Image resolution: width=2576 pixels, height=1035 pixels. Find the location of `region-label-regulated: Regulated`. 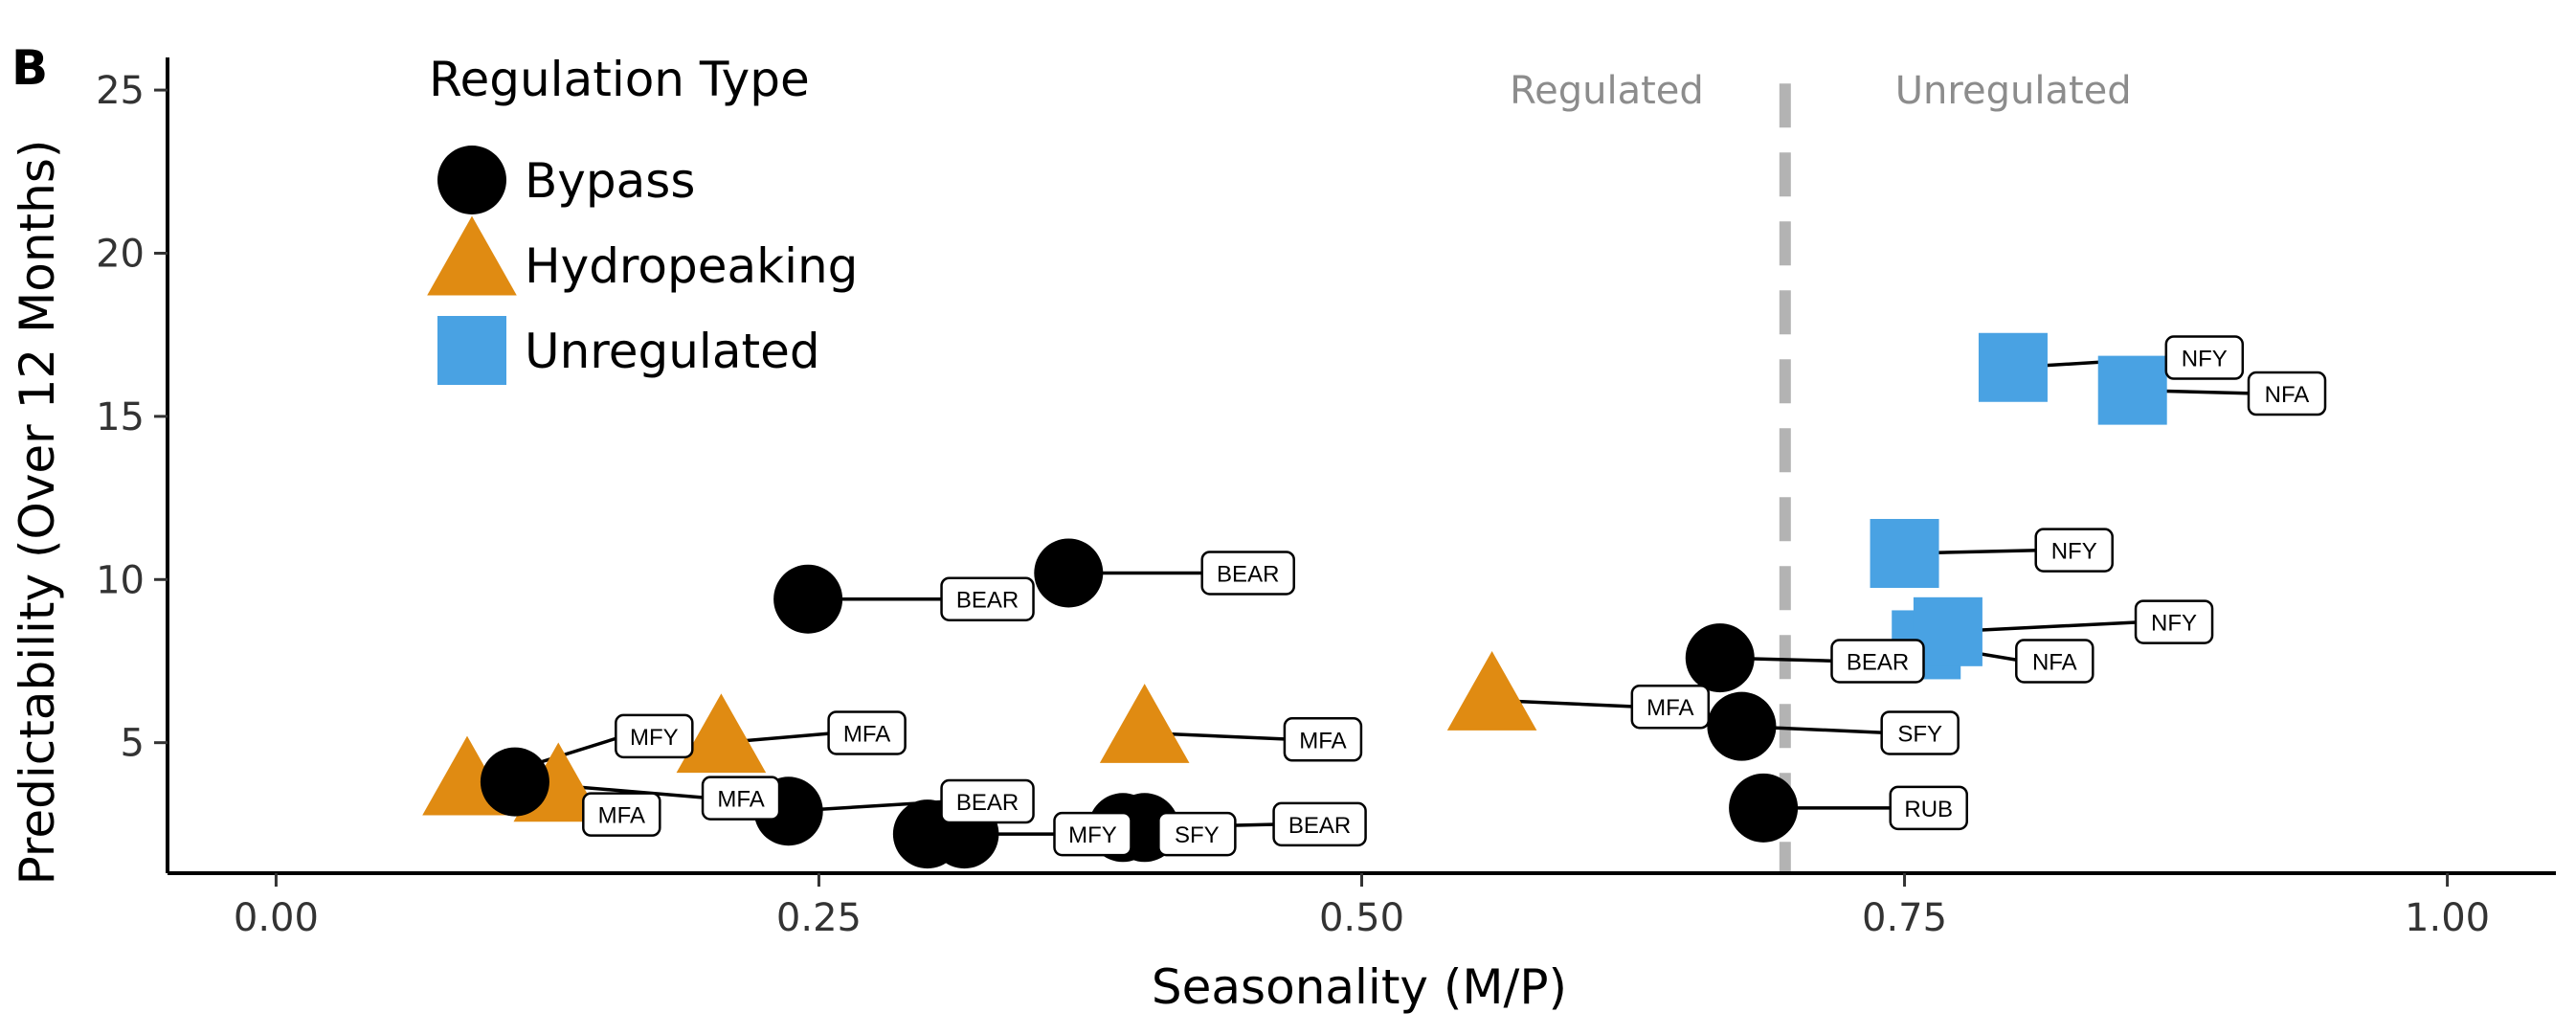

region-label-regulated: Regulated is located at coordinates (1607, 91).